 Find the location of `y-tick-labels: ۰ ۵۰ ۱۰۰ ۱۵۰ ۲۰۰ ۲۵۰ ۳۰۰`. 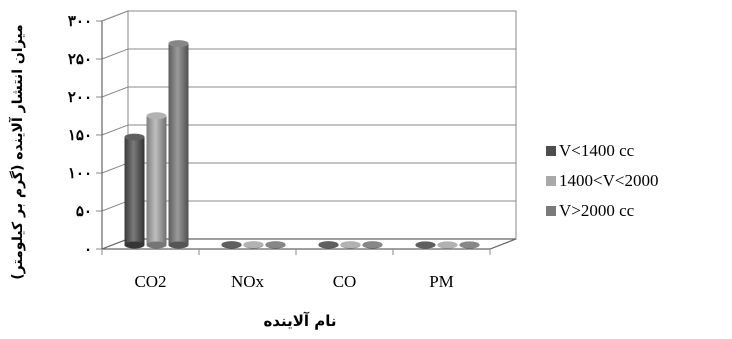

y-tick-labels: ۰ ۵۰ ۱۰۰ ۱۵۰ ۲۰۰ ۲۵۰ ۳۰۰ is located at coordinates (80, 135).